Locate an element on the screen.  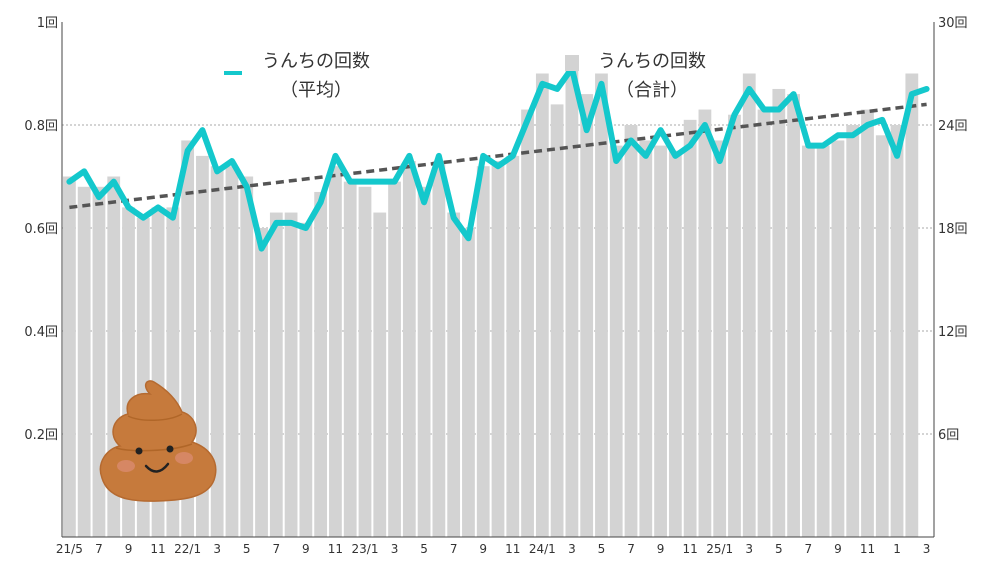
x-tick-32: 24/1 is located at coordinates (542, 549).